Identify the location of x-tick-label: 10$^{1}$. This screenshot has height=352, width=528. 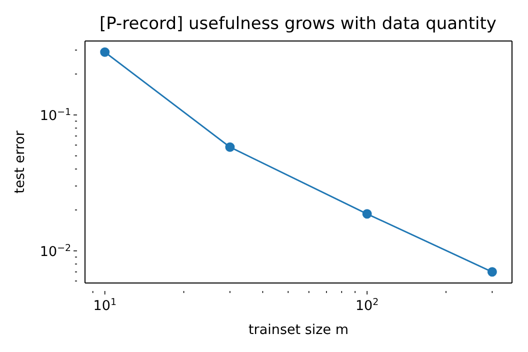
(104, 305).